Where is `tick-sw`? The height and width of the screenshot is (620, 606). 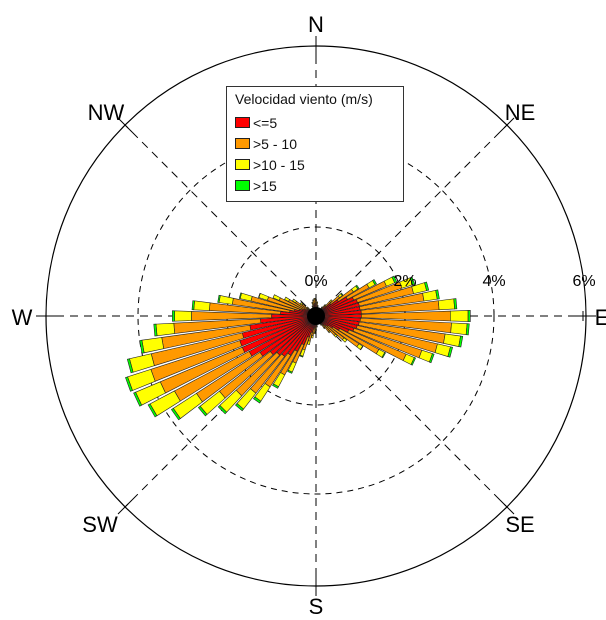 tick-sw is located at coordinates (125, 507).